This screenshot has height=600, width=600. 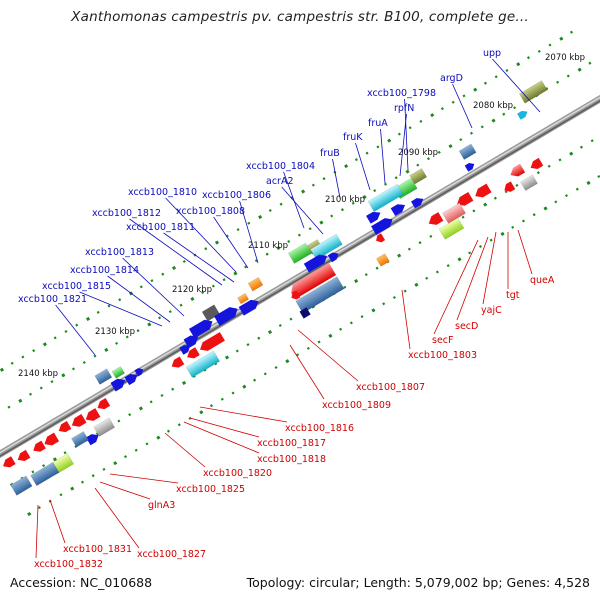 What do you see at coordinates (345, 200) in the screenshot?
I see `scale-label: 2100 kbp` at bounding box center [345, 200].